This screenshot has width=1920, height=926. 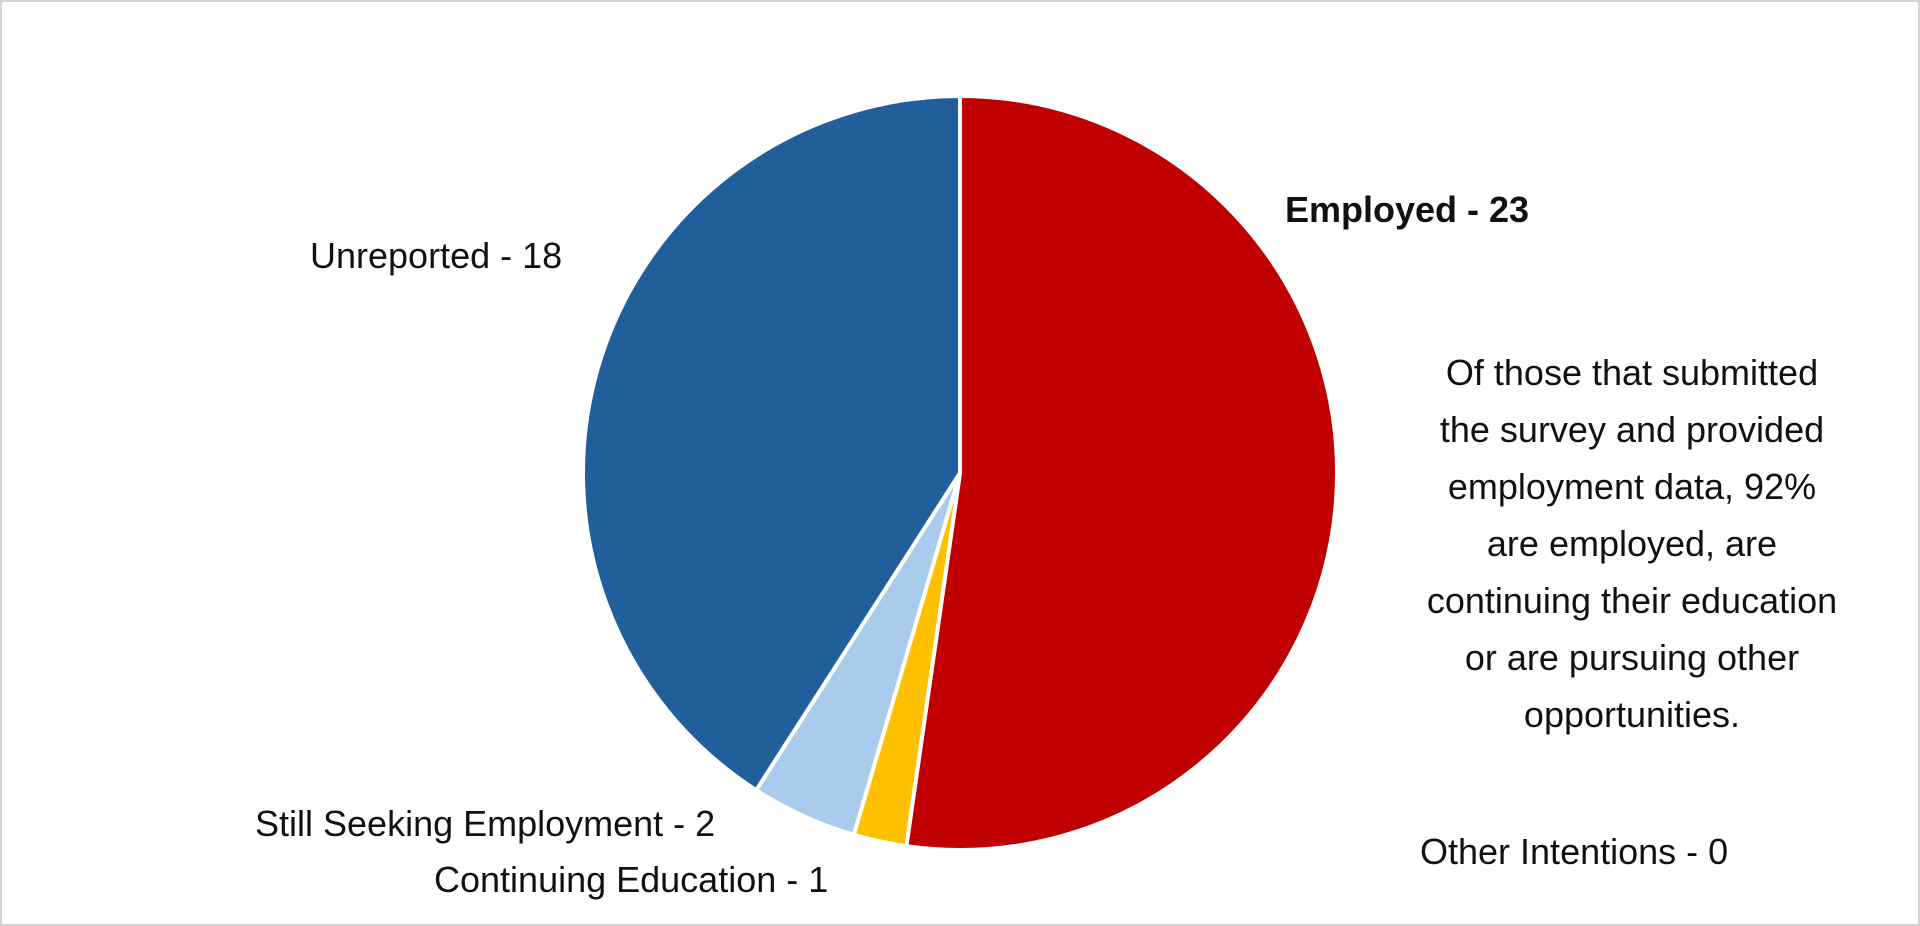 What do you see at coordinates (485, 823) in the screenshot?
I see `label-still-seeking-employment: Still Seeking Employment - 2` at bounding box center [485, 823].